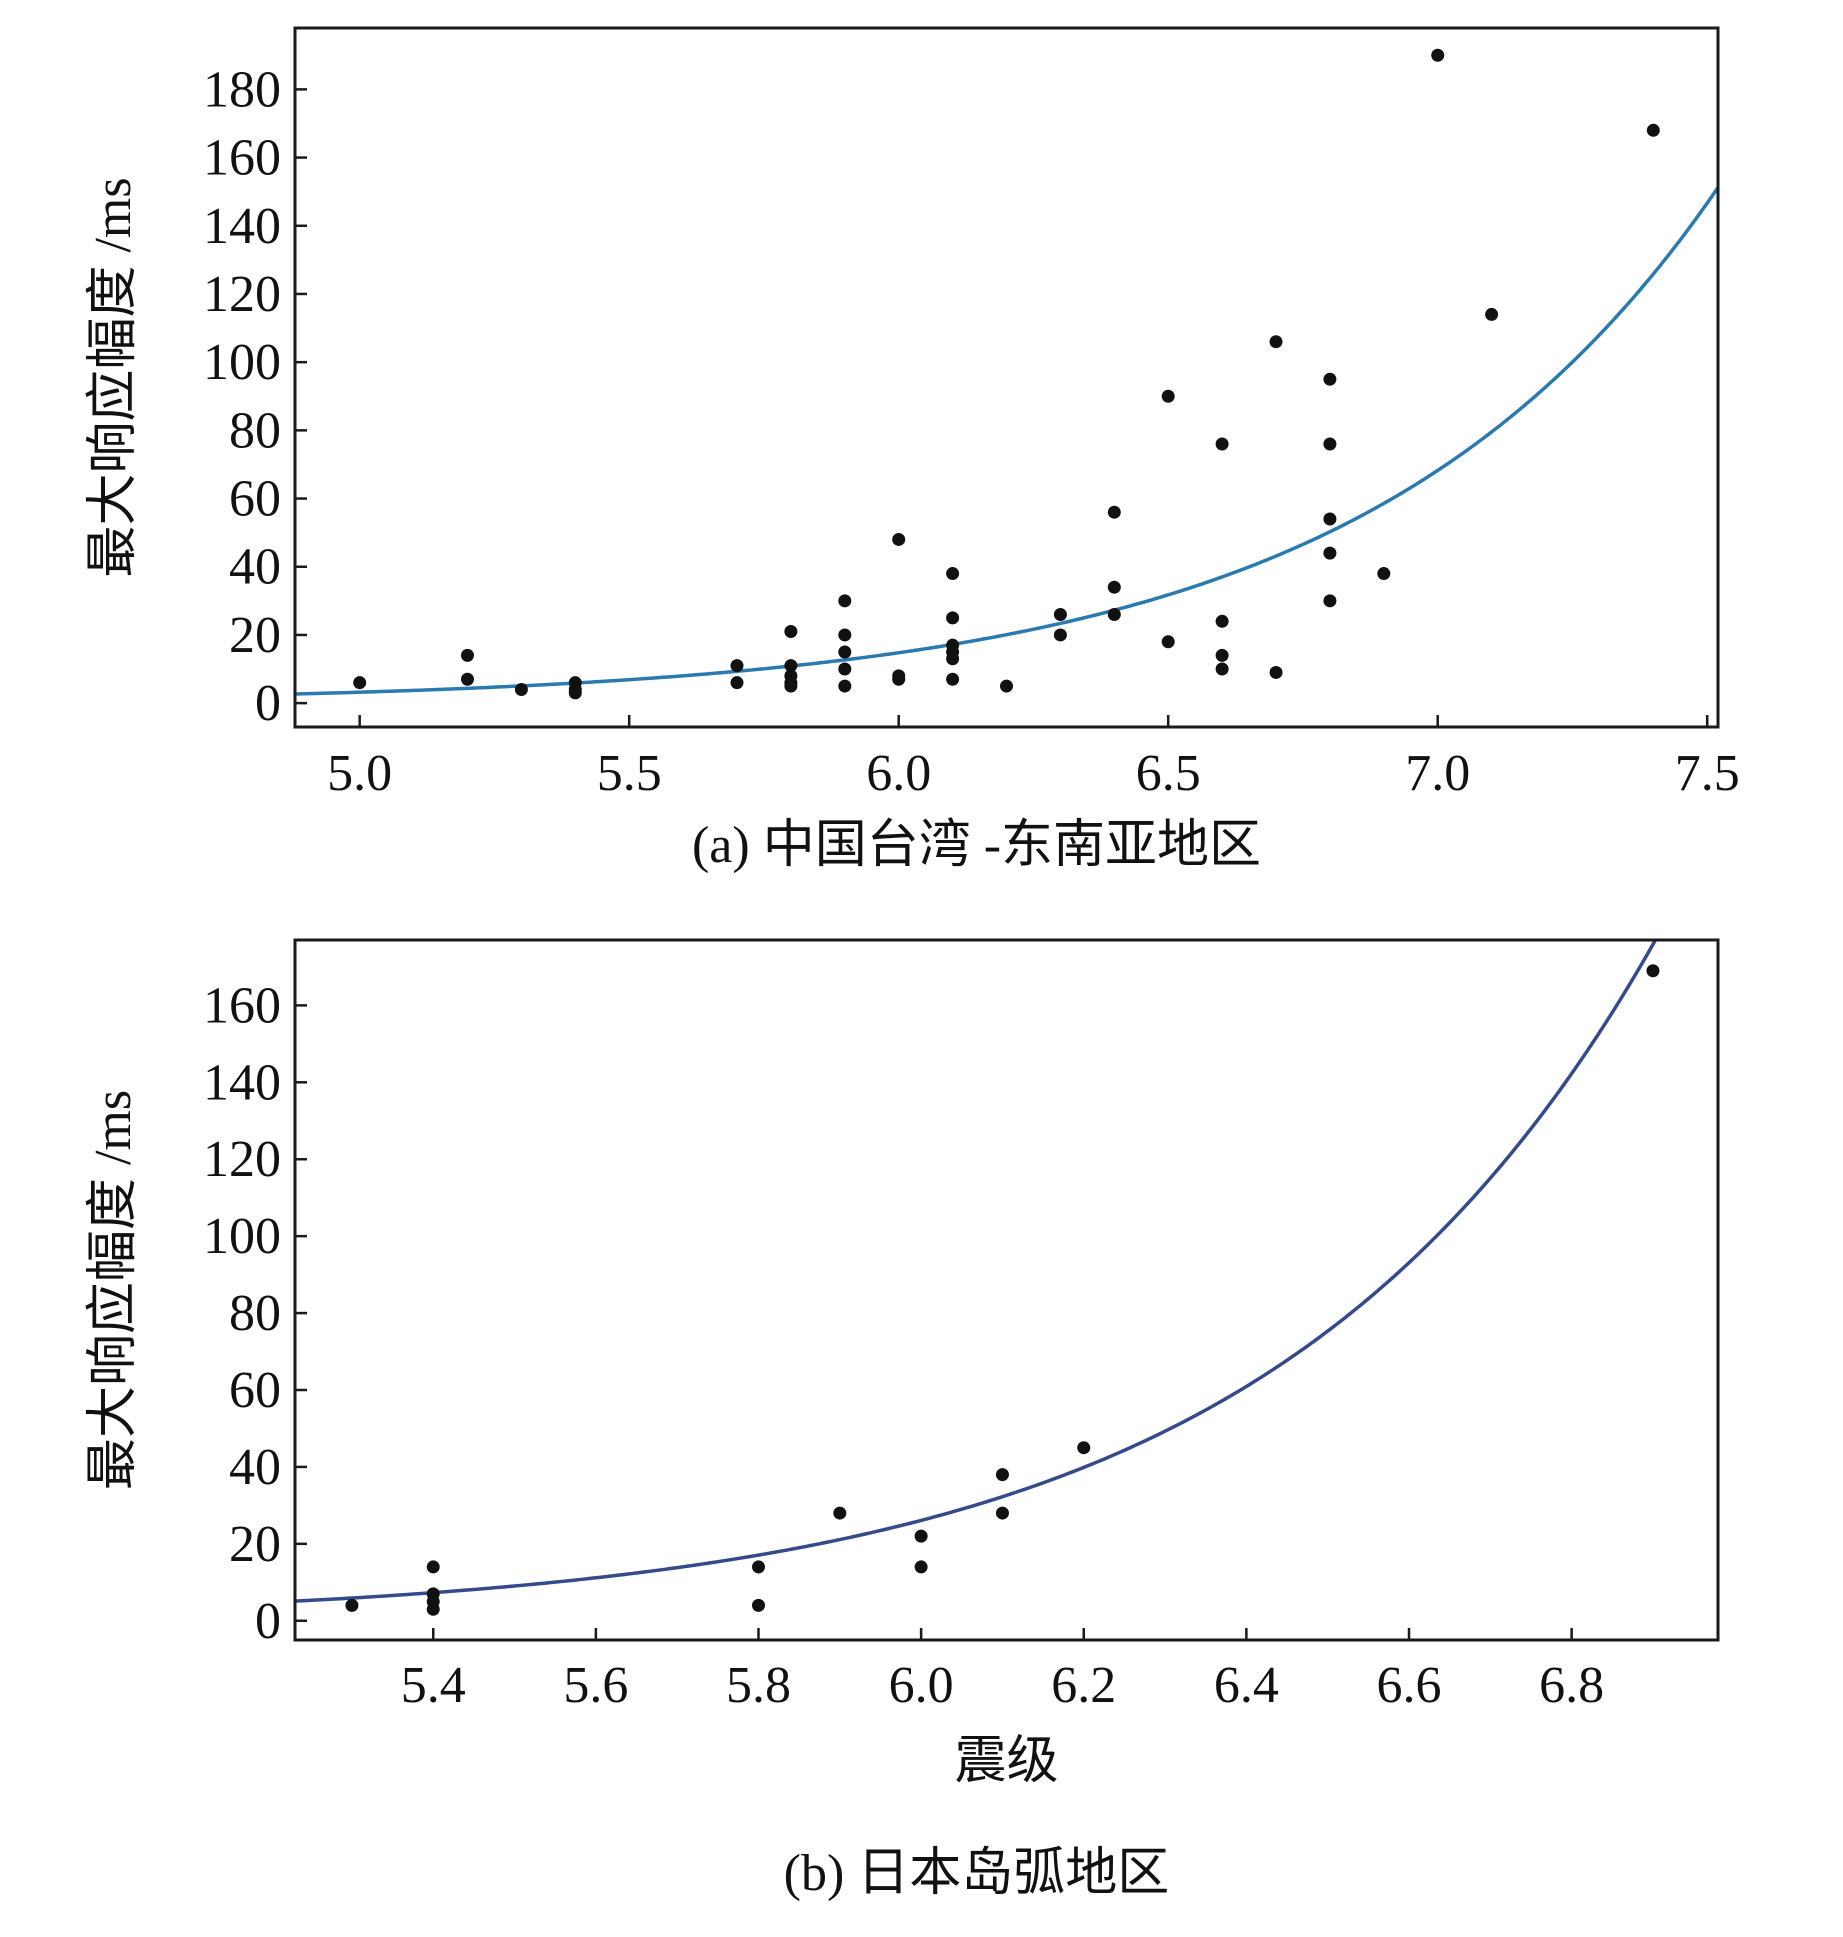 This screenshot has height=1937, width=1843. What do you see at coordinates (1168, 773) in the screenshot?
I see `x-tick-label: 6.5` at bounding box center [1168, 773].